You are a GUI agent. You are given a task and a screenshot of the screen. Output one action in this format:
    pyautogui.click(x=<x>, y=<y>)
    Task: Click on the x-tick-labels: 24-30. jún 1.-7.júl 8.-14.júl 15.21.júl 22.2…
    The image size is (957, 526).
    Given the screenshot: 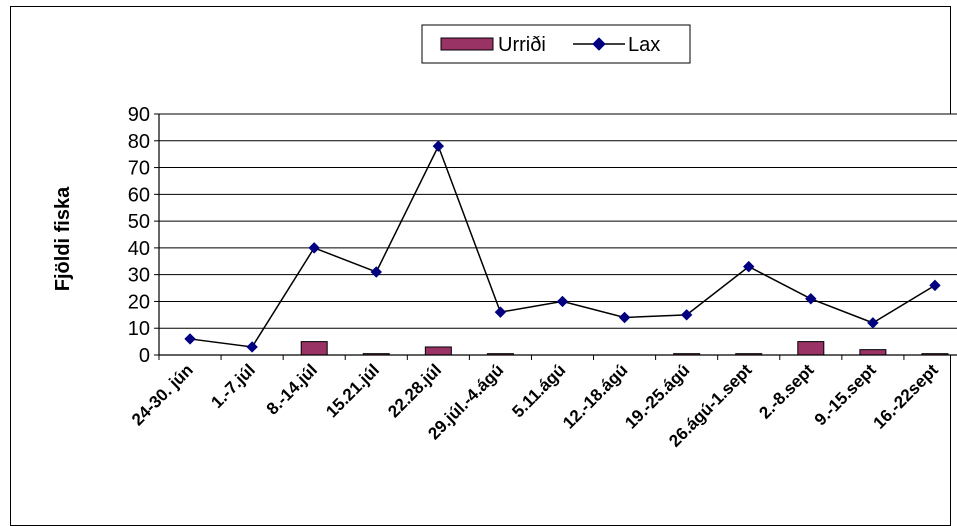 What is the action you would take?
    pyautogui.click(x=535, y=405)
    